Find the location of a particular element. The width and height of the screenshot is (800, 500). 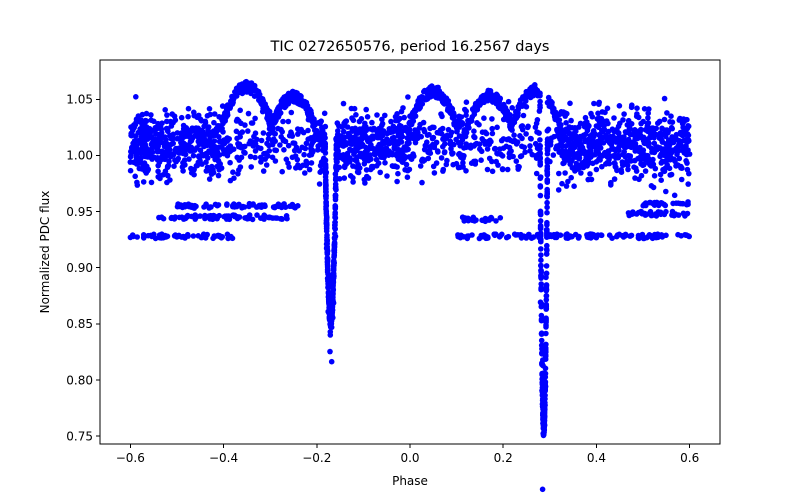

x-tick-label: 0.2 is located at coordinates (503, 458).